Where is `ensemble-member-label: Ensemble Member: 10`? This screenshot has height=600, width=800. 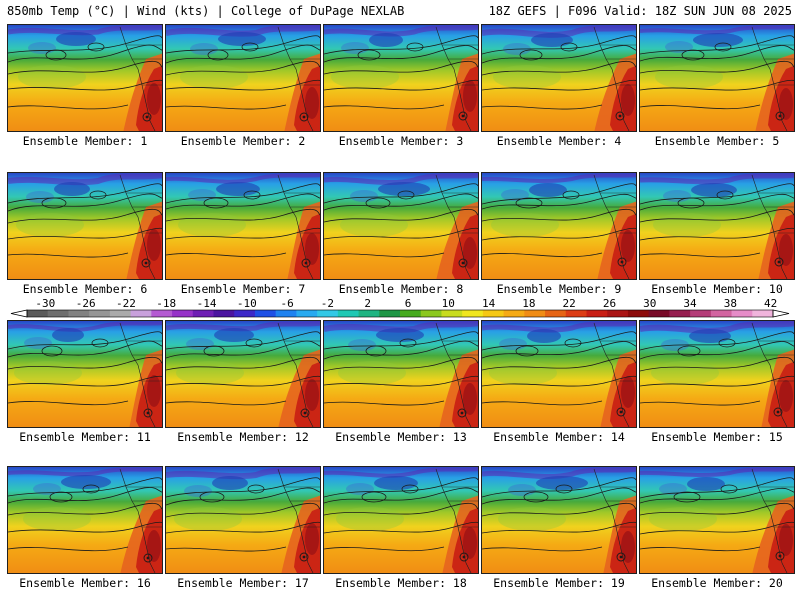
ensemble-member-label: Ensemble Member: 10 is located at coordinates (717, 289).